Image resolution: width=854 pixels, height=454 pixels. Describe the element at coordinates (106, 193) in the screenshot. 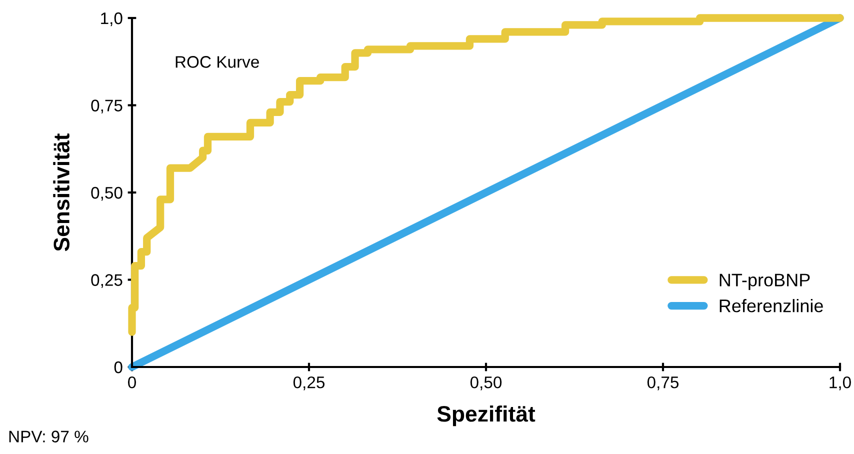

I see `y-tick-label: 0,50` at that location.